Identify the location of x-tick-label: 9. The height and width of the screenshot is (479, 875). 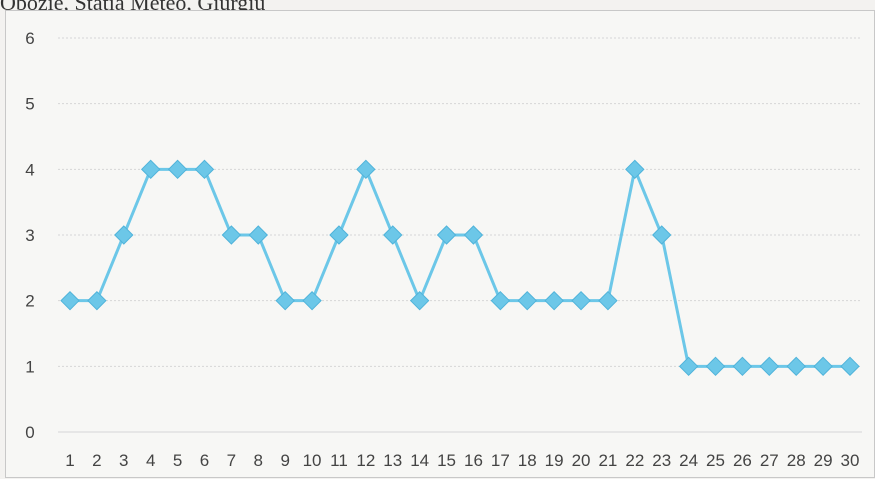
(284, 460).